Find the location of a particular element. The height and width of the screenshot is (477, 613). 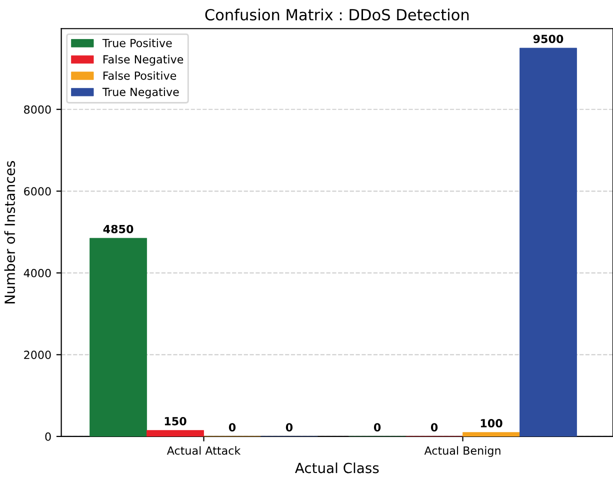

data-label: 9500 is located at coordinates (548, 39).